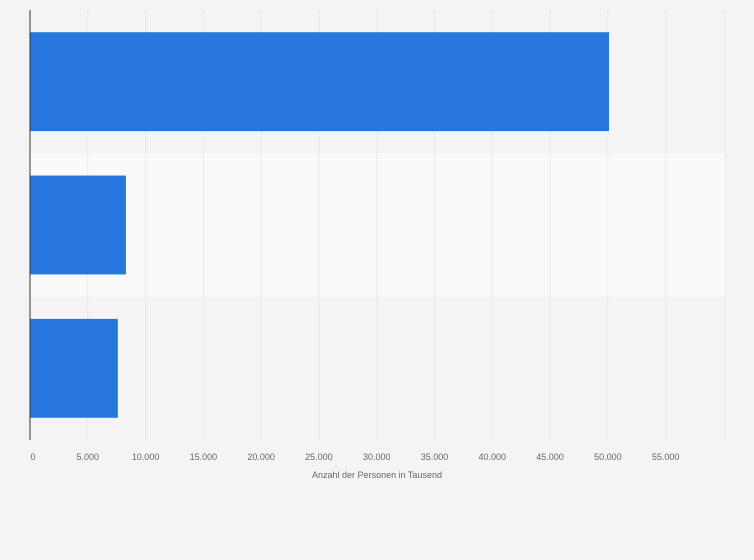 Image resolution: width=754 pixels, height=560 pixels. I want to click on x-tick-label: 20.000, so click(261, 457).